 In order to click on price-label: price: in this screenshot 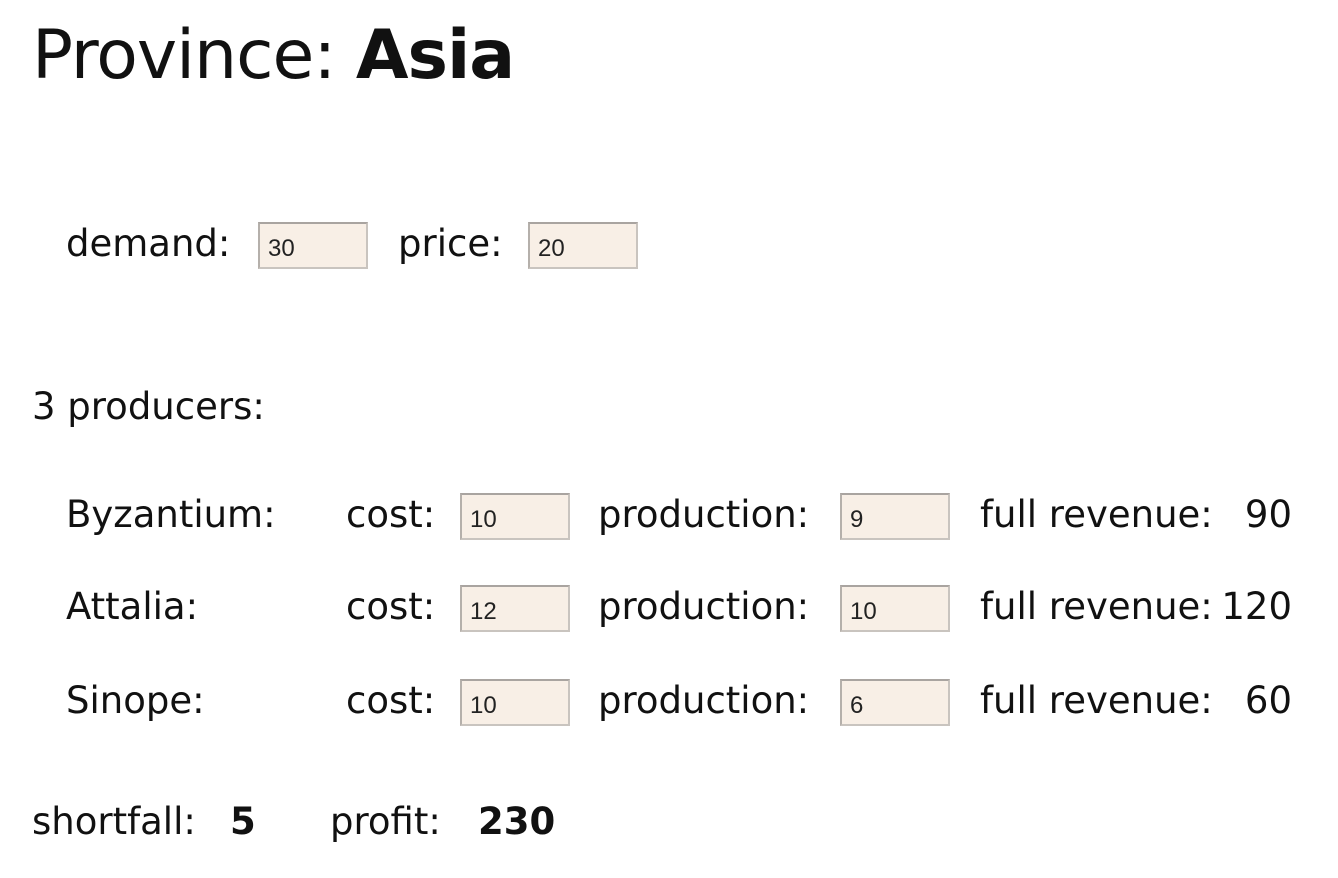, I will do `click(450, 243)`.